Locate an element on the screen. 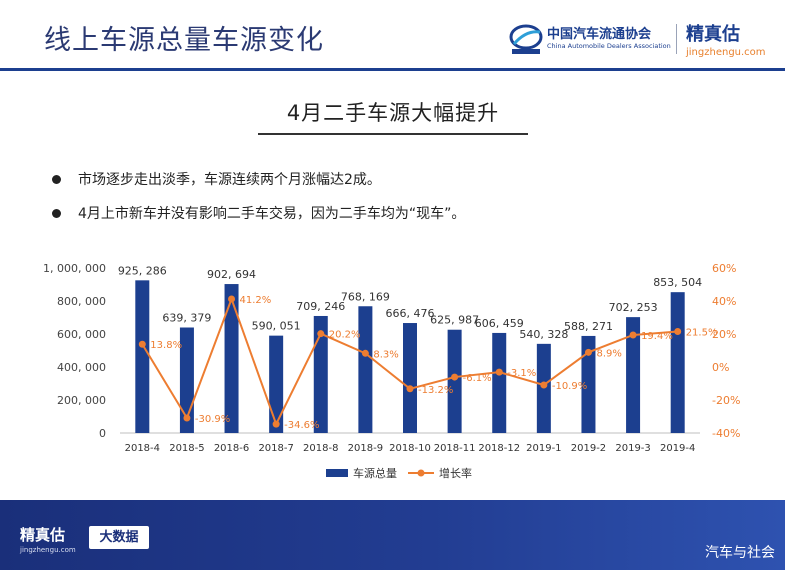 The width and height of the screenshot is (785, 570). page-title: 线上车源总量车源变化 is located at coordinates (184, 40).